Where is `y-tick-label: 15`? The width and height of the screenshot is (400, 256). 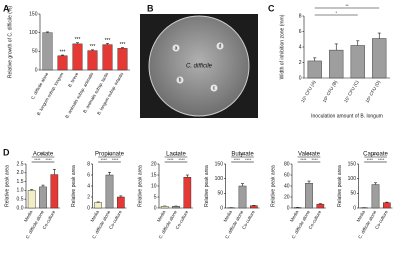
y-tick-label: 15 is located at coordinates (154, 175).